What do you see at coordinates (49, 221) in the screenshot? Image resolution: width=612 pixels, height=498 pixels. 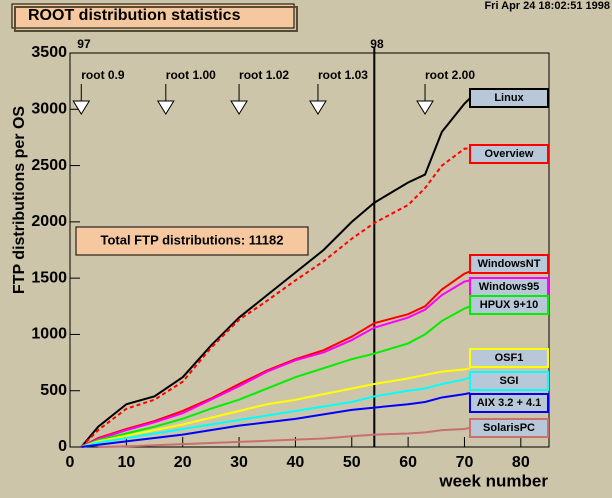 I see `y-tick-label: 2000` at bounding box center [49, 221].